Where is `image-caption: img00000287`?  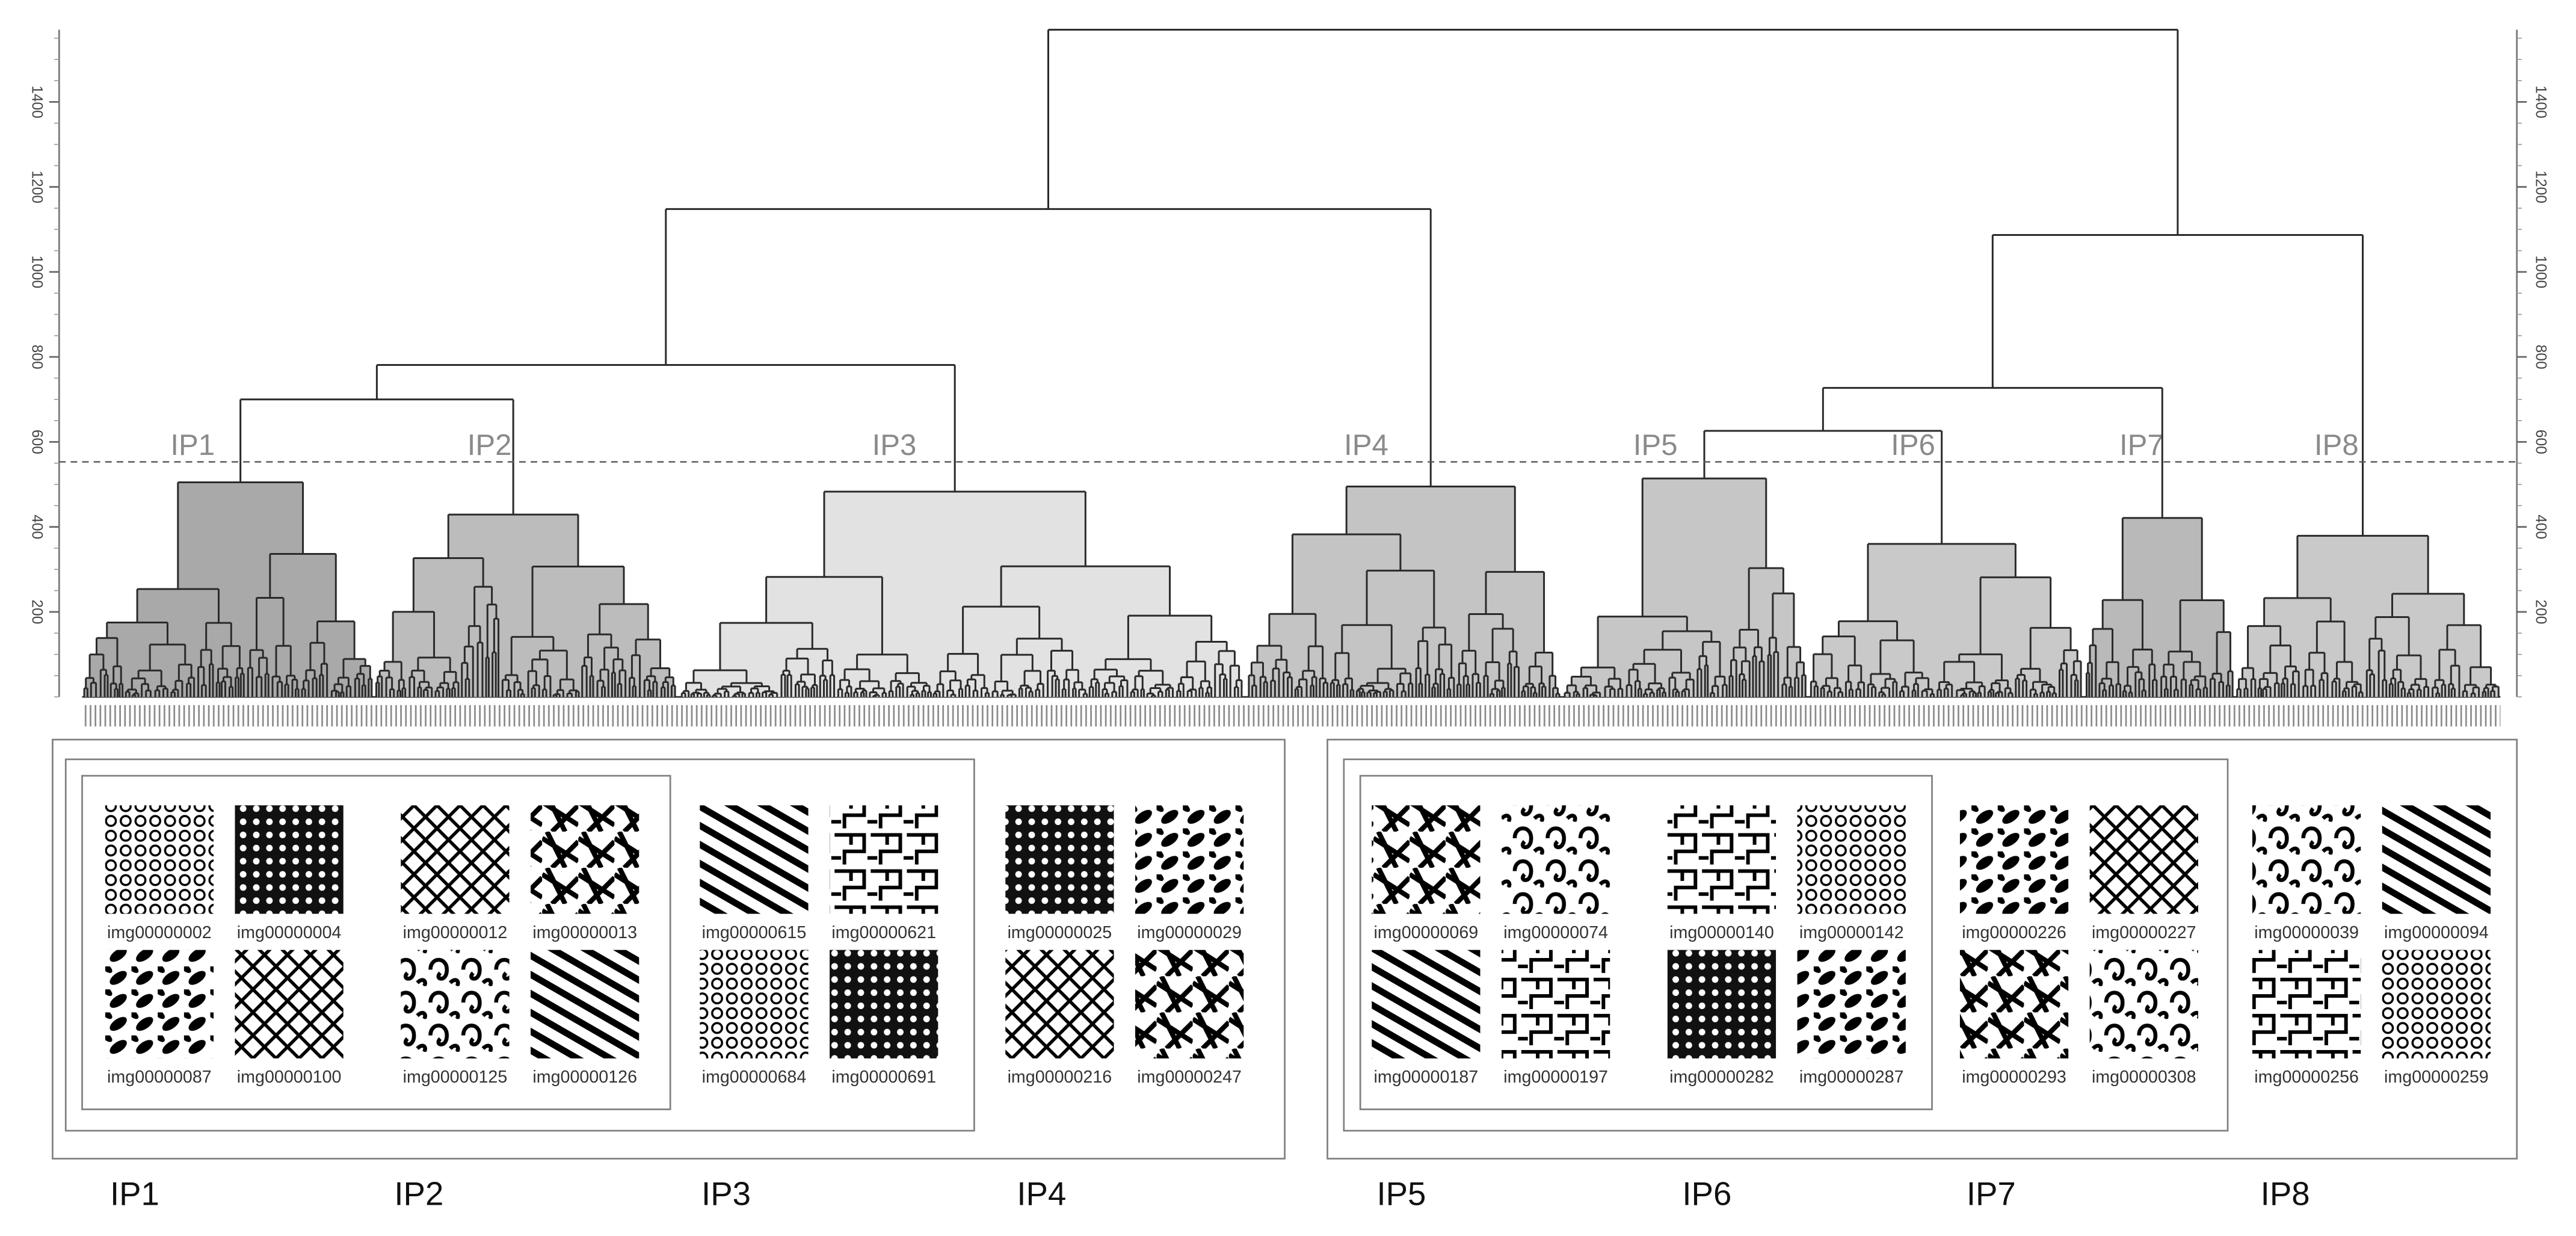 image-caption: img00000287 is located at coordinates (1851, 1077).